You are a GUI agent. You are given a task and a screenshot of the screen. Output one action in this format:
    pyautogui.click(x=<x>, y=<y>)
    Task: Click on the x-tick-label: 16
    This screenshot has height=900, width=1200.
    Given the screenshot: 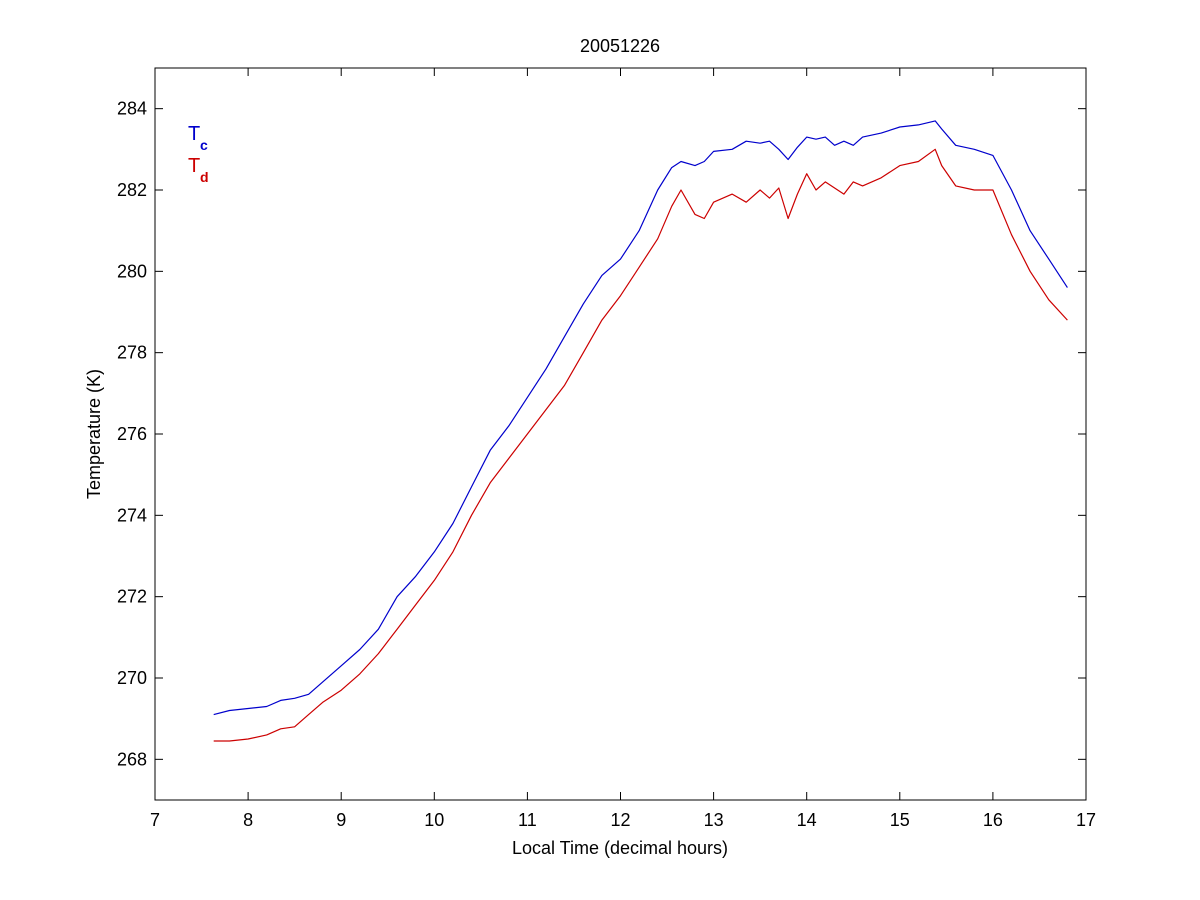 What is the action you would take?
    pyautogui.click(x=993, y=820)
    